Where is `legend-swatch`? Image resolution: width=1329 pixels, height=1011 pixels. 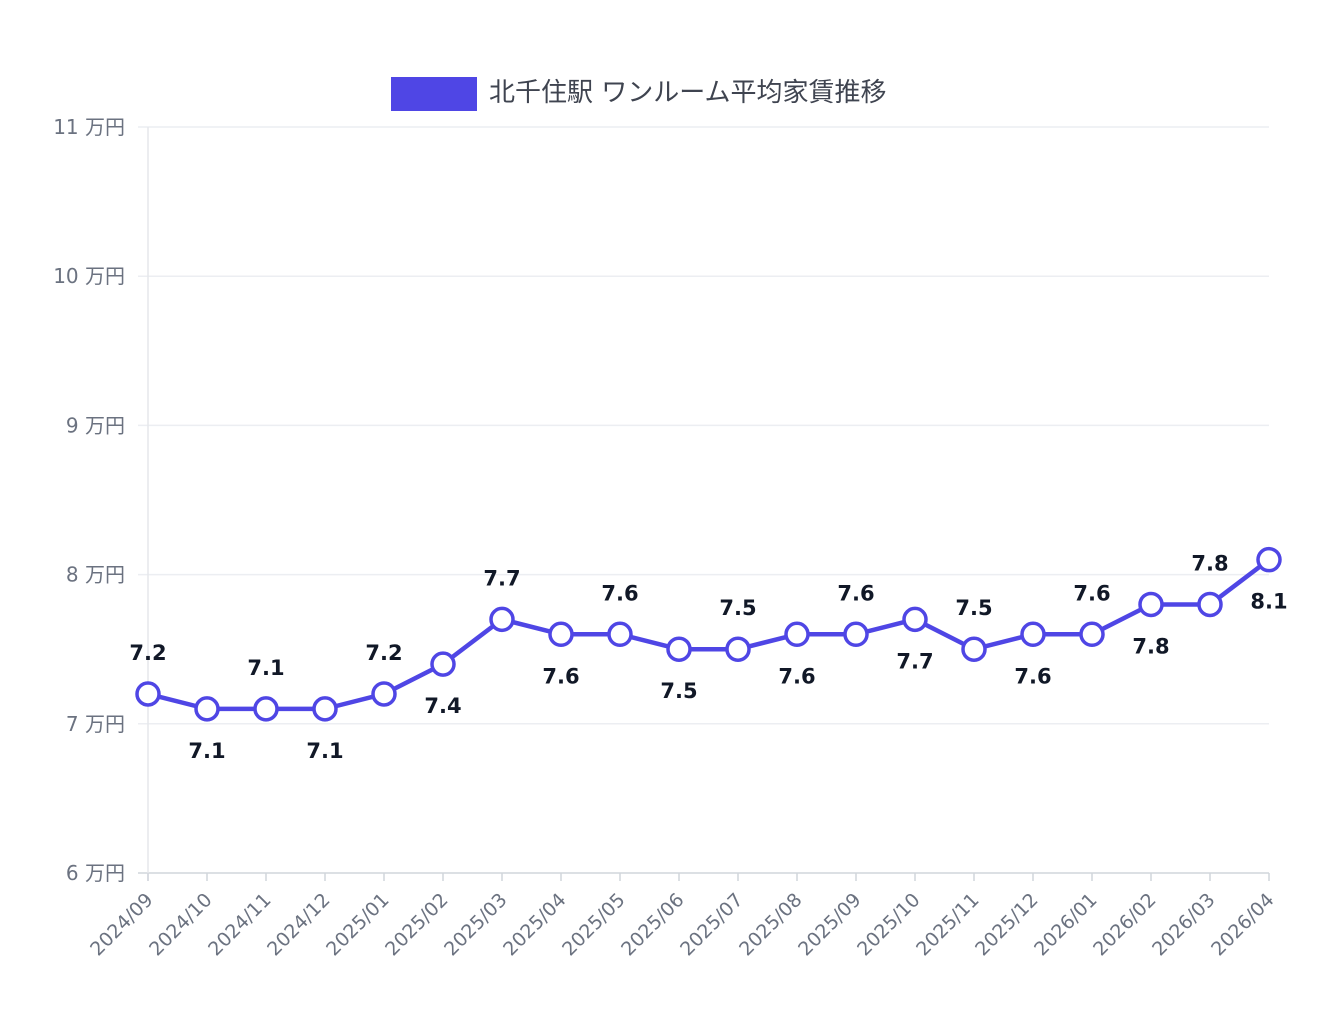 legend-swatch is located at coordinates (434, 94).